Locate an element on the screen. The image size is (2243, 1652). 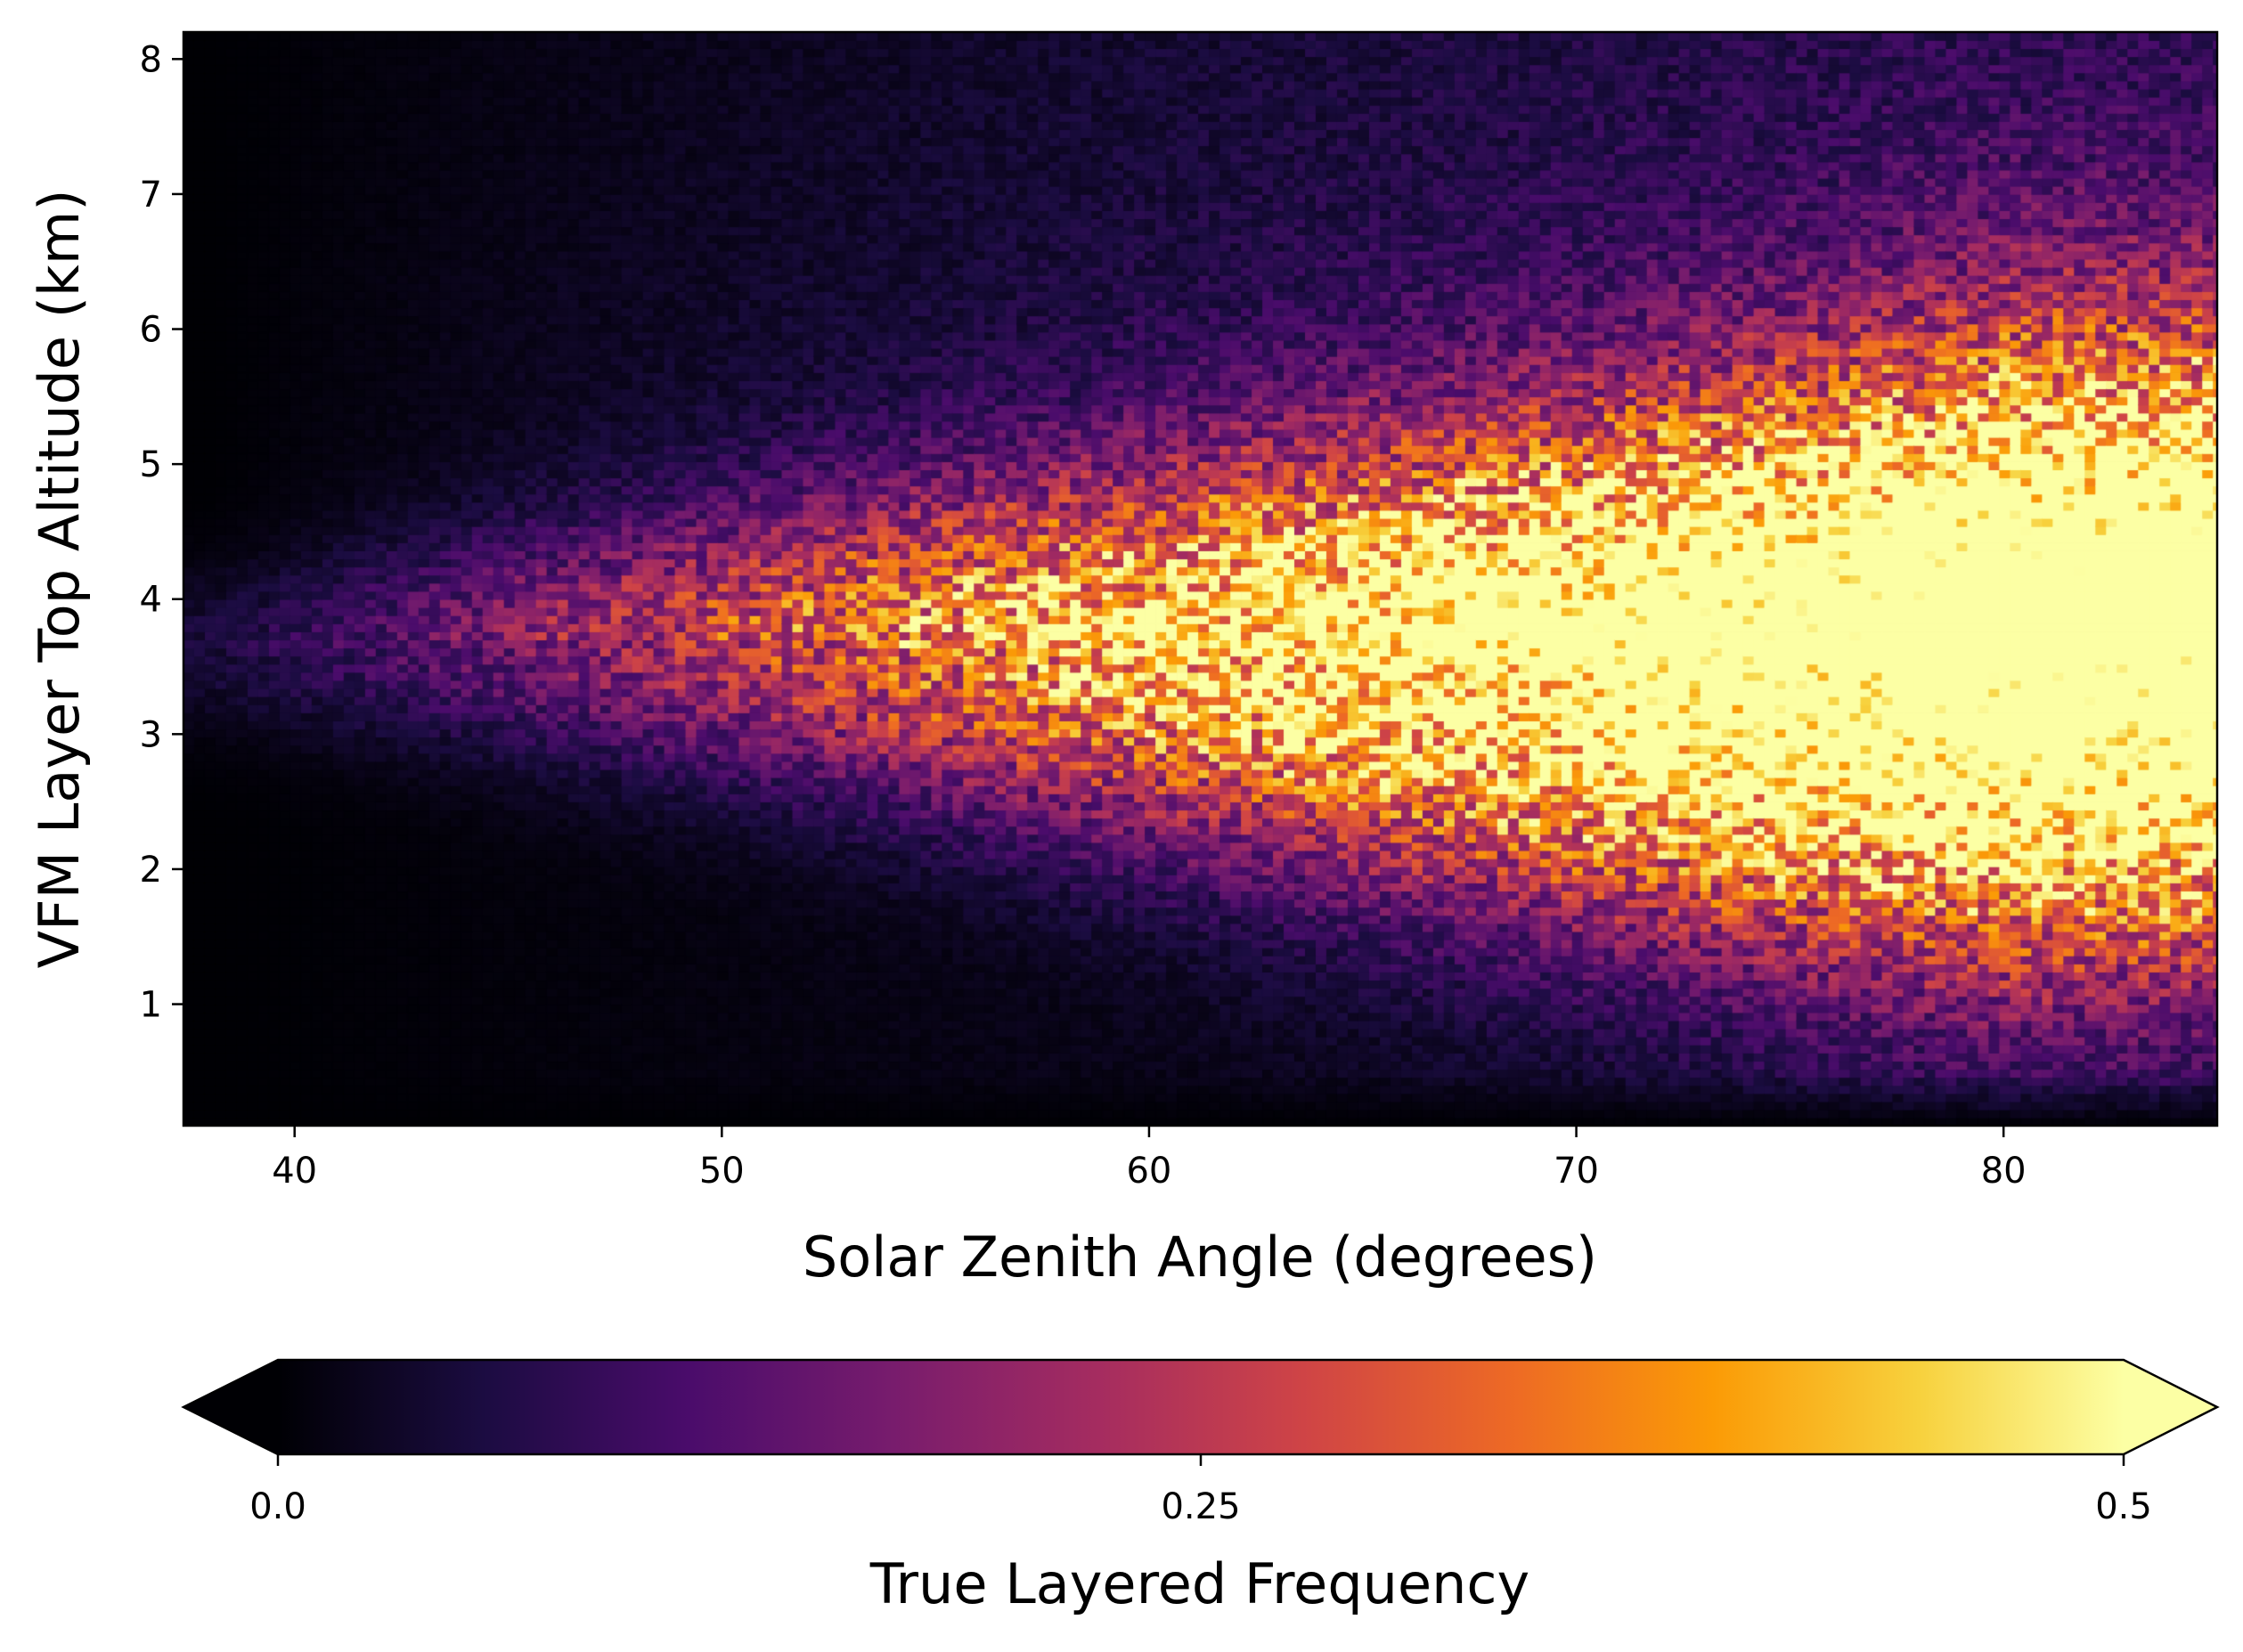
y-tick-label: 7 is located at coordinates (151, 195).